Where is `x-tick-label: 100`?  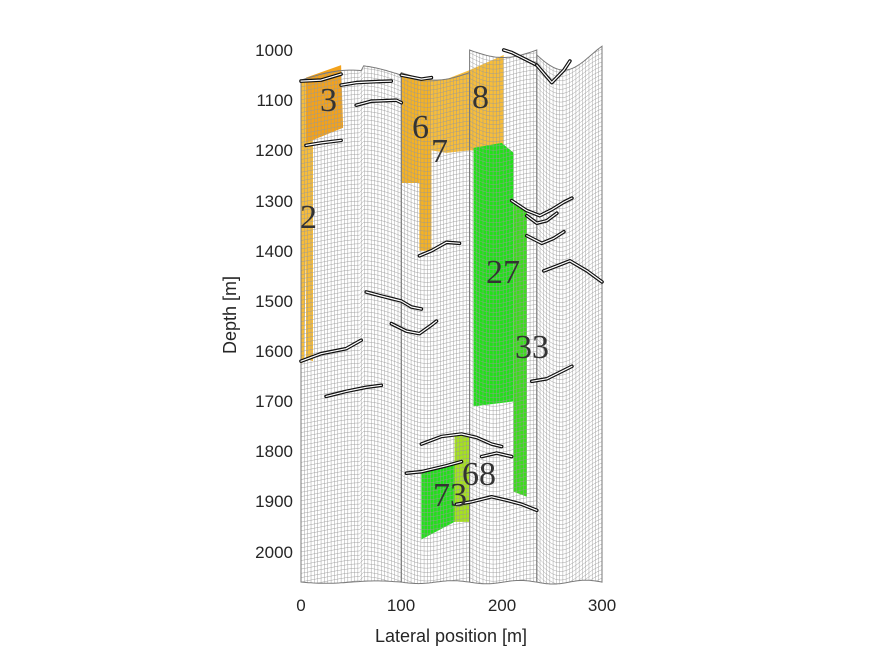 x-tick-label: 100 is located at coordinates (401, 605).